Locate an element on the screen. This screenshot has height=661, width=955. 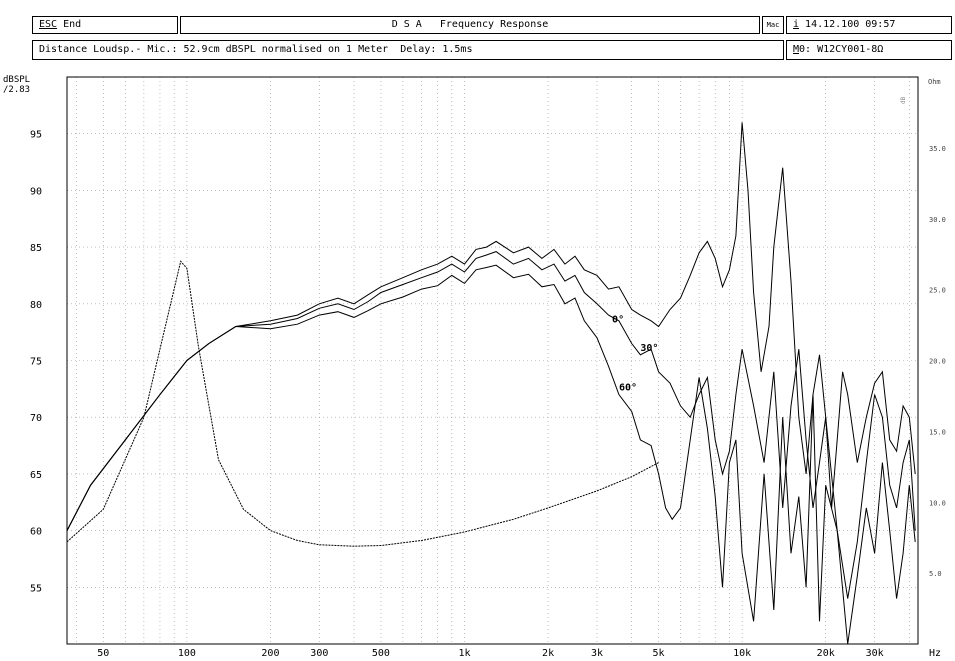
x-tick-label: 100 is located at coordinates (187, 653).